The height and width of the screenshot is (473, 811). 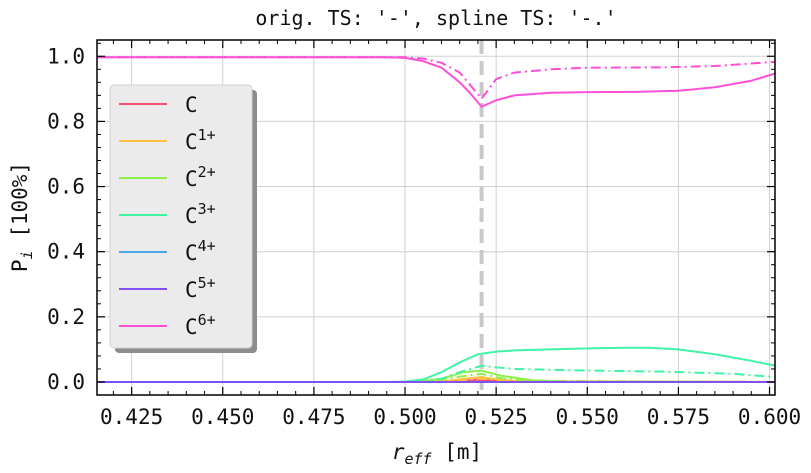 I want to click on legend-label: C3+, so click(x=200, y=214).